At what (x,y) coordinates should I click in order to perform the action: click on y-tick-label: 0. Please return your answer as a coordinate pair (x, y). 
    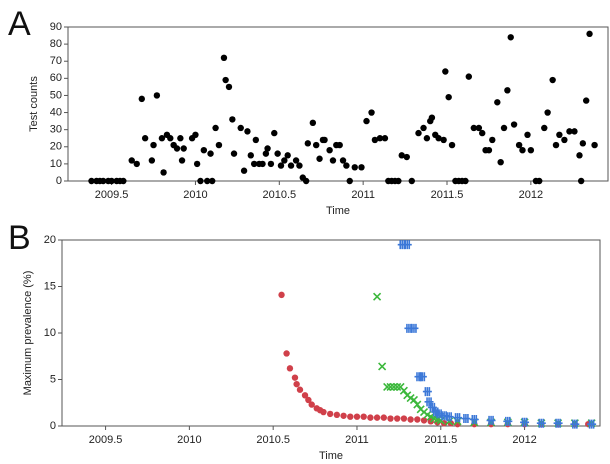
    Looking at the image, I should click on (59, 181).